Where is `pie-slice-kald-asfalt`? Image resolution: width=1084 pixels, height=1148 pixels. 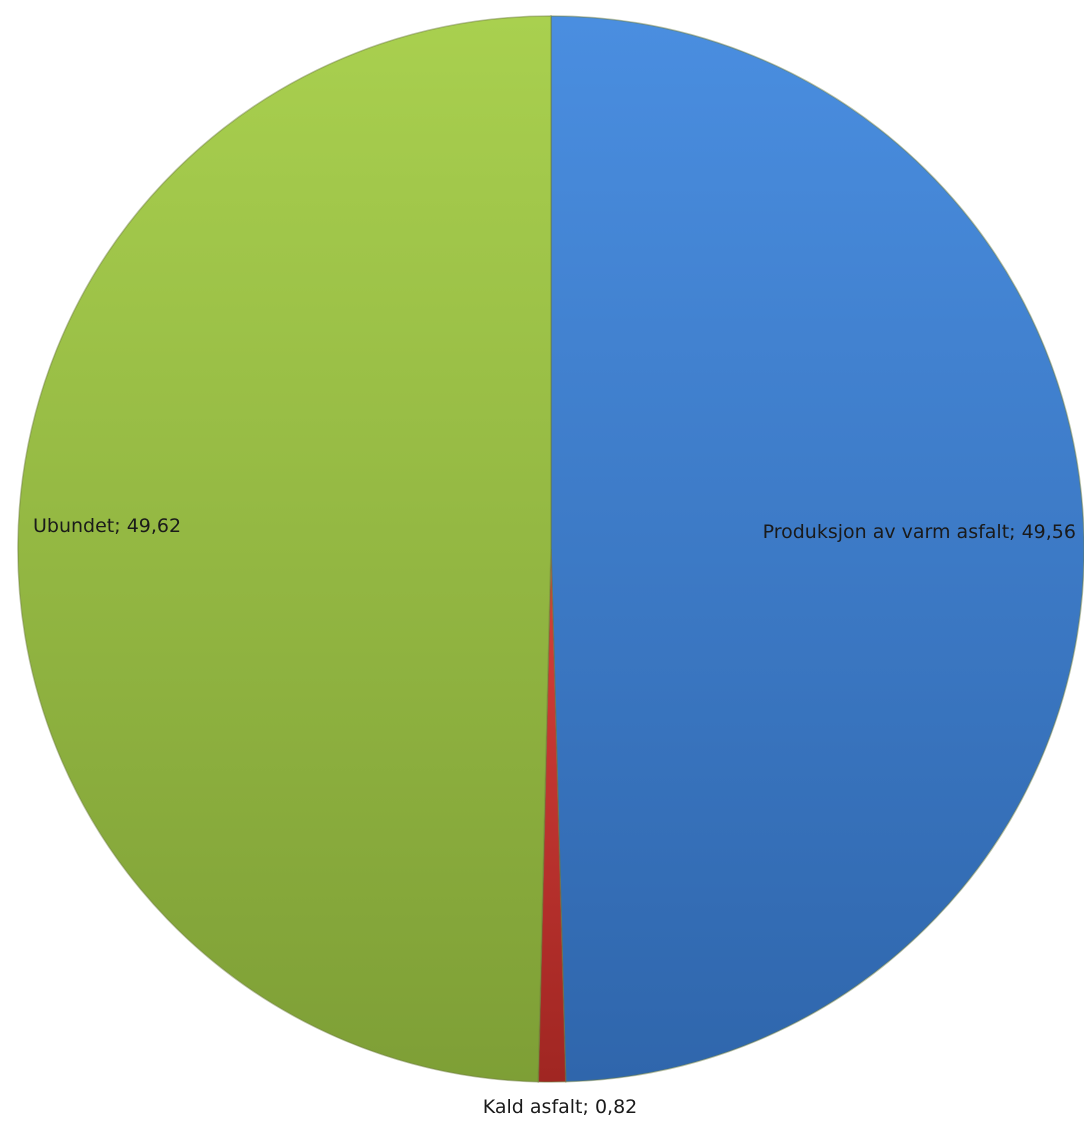
pie-slice-kald-asfalt is located at coordinates (552, 815).